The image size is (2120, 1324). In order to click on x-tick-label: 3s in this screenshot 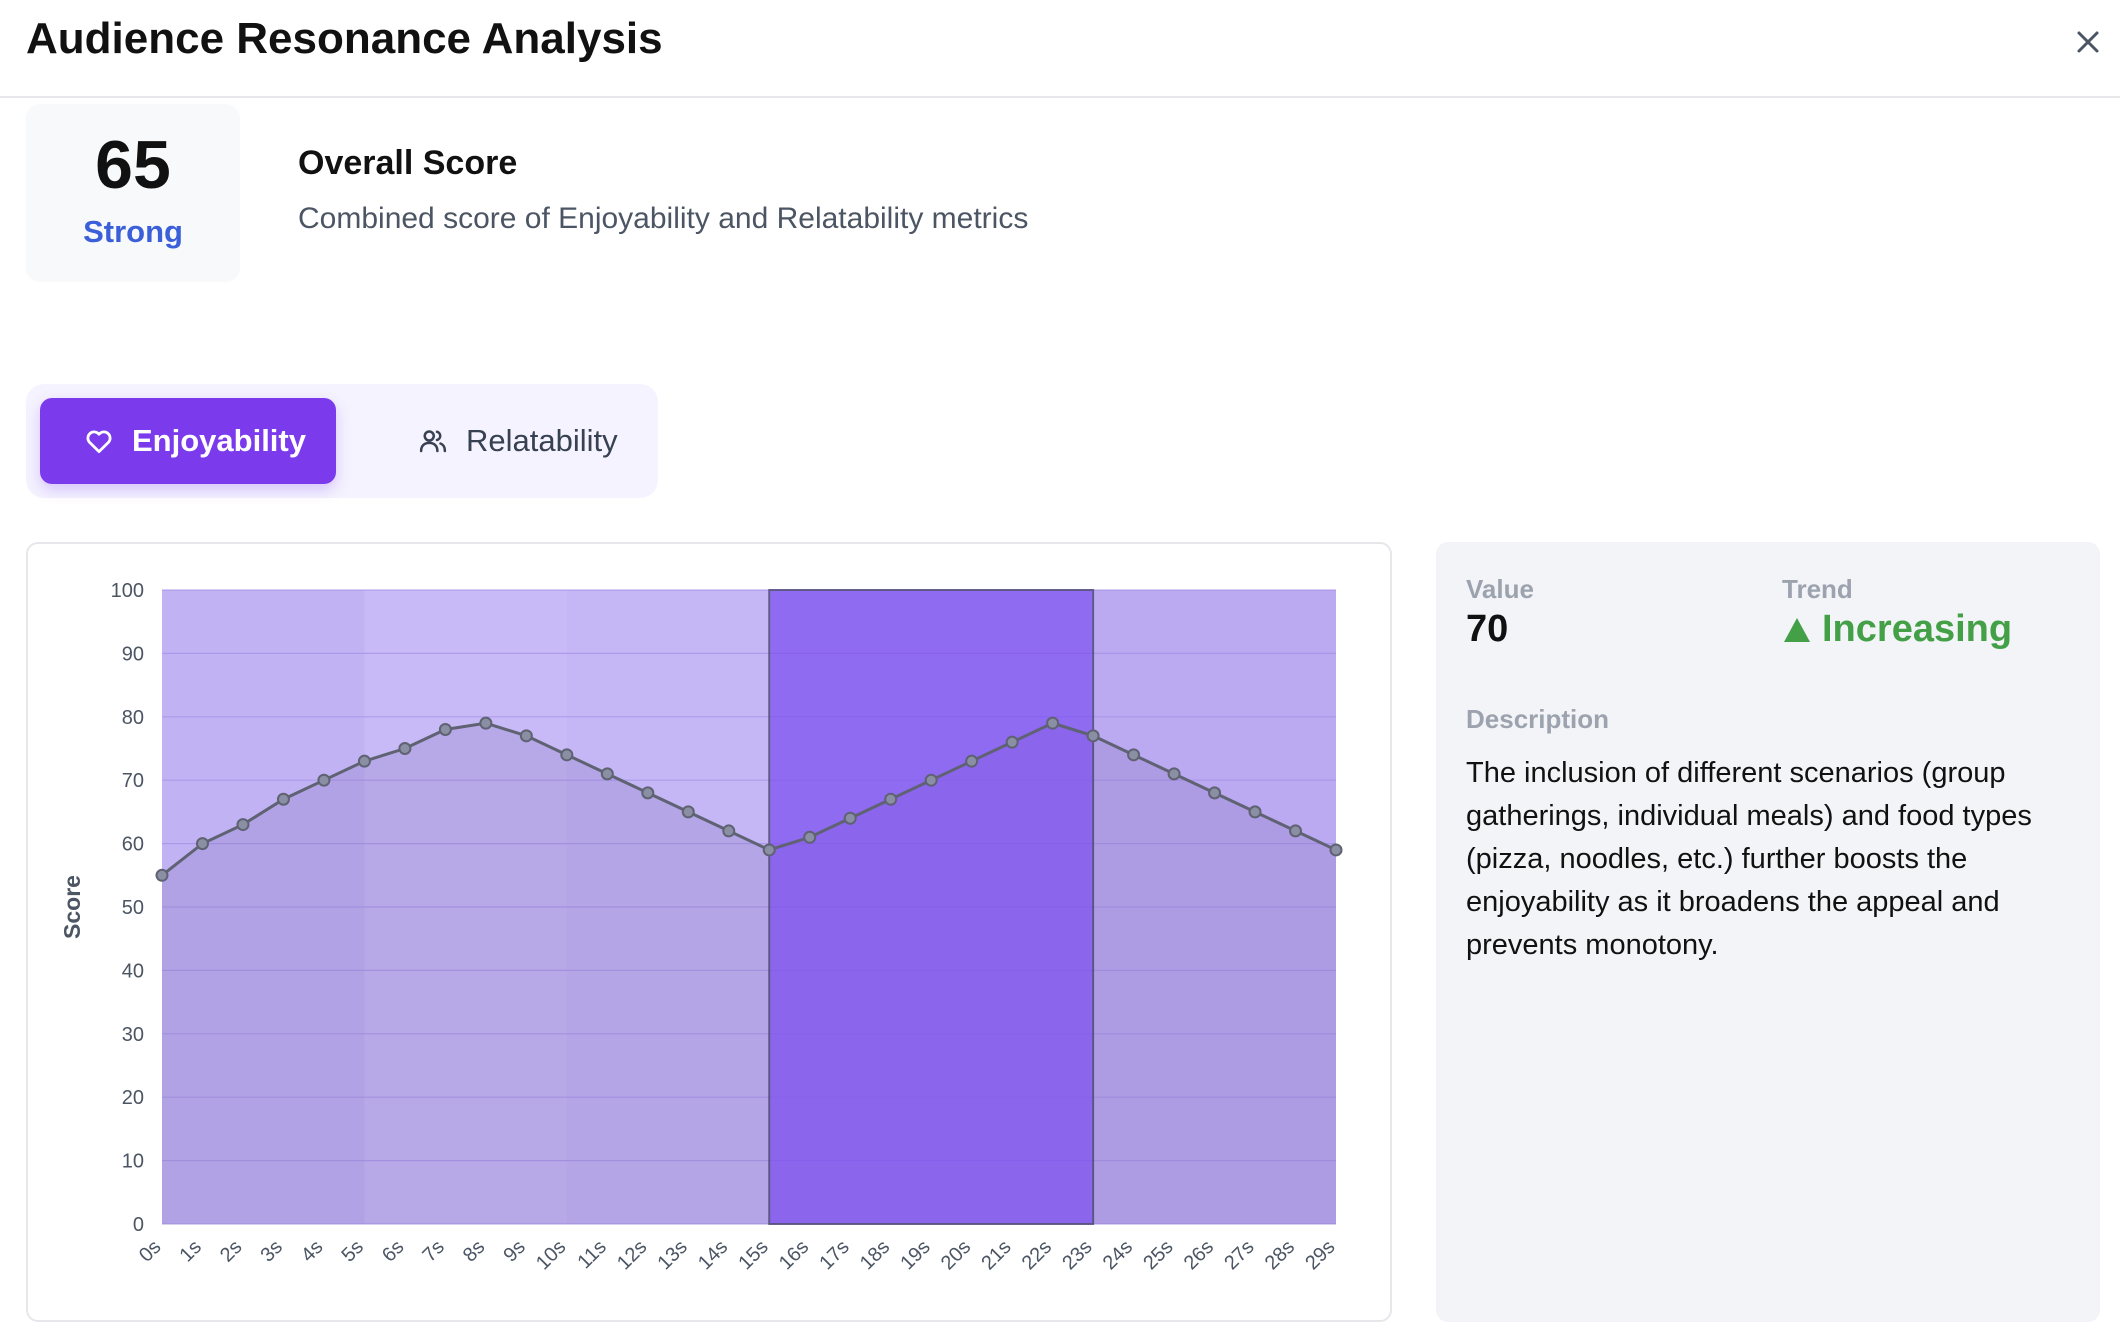, I will do `click(271, 1251)`.